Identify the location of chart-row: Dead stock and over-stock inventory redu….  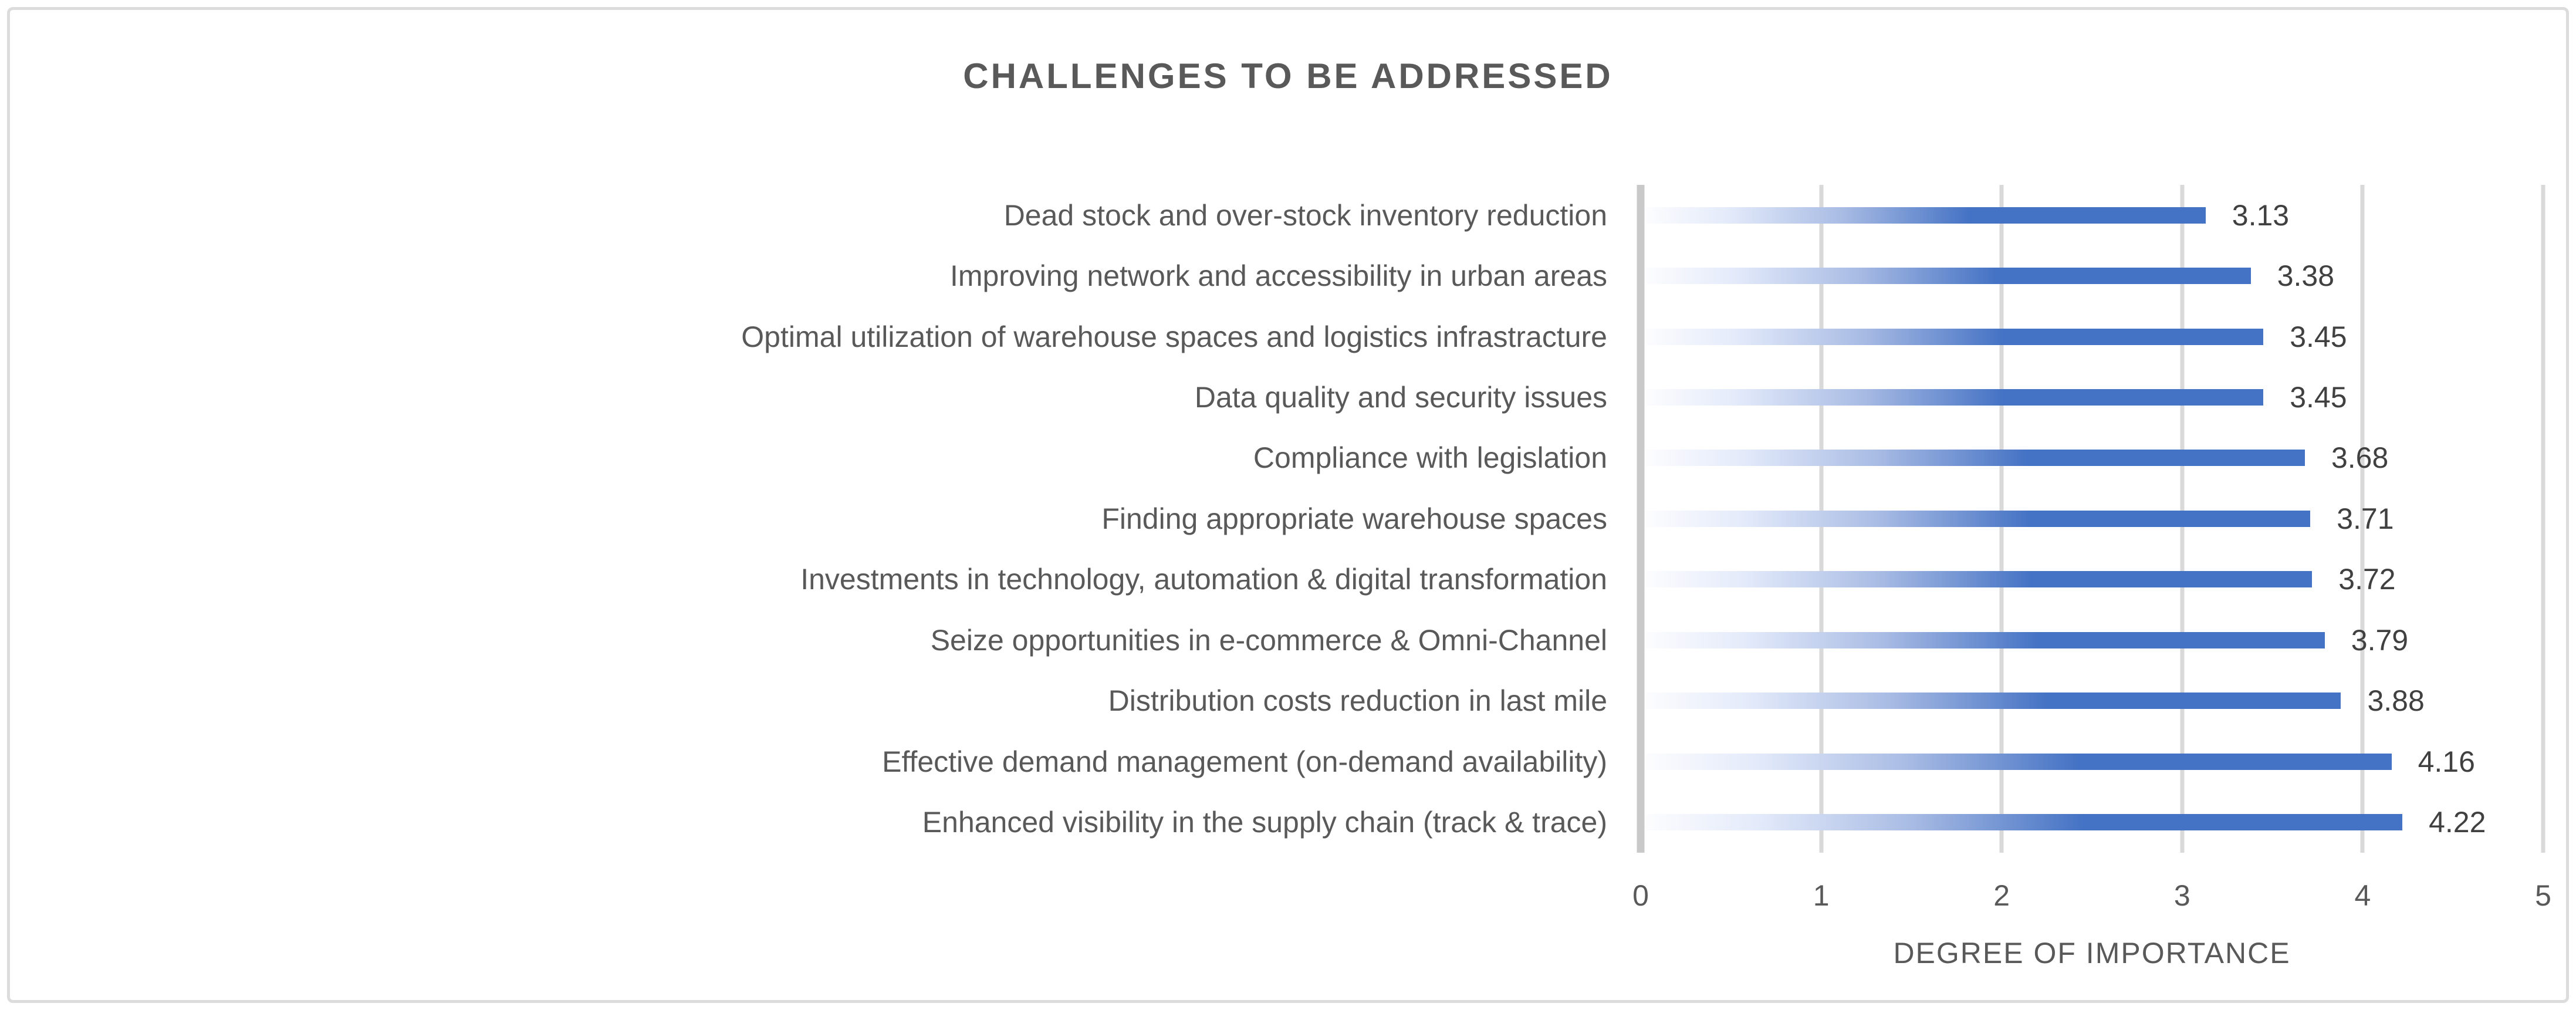
(1293, 215).